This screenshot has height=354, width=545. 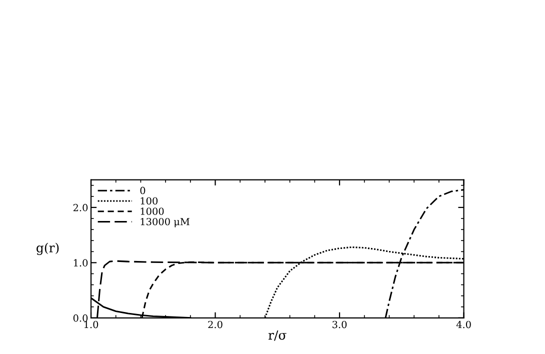 What do you see at coordinates (277, 335) in the screenshot?
I see `x-axis-title: r/σ` at bounding box center [277, 335].